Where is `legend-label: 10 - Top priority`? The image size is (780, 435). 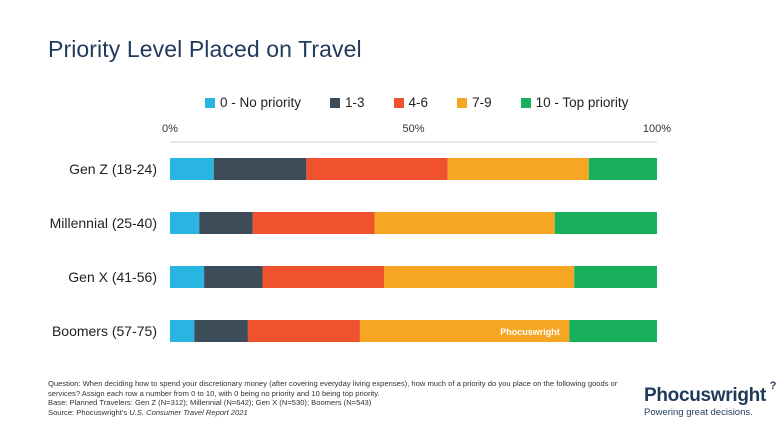
legend-label: 10 - Top priority is located at coordinates (582, 102).